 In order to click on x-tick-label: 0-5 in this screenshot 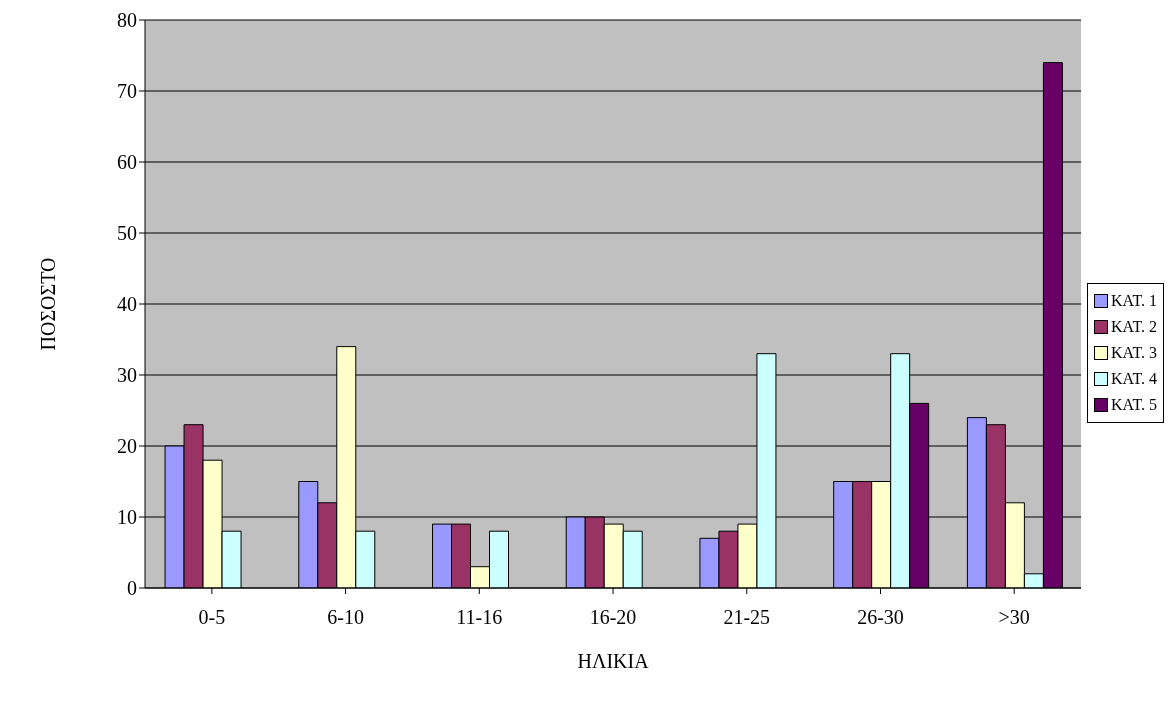, I will do `click(212, 617)`.